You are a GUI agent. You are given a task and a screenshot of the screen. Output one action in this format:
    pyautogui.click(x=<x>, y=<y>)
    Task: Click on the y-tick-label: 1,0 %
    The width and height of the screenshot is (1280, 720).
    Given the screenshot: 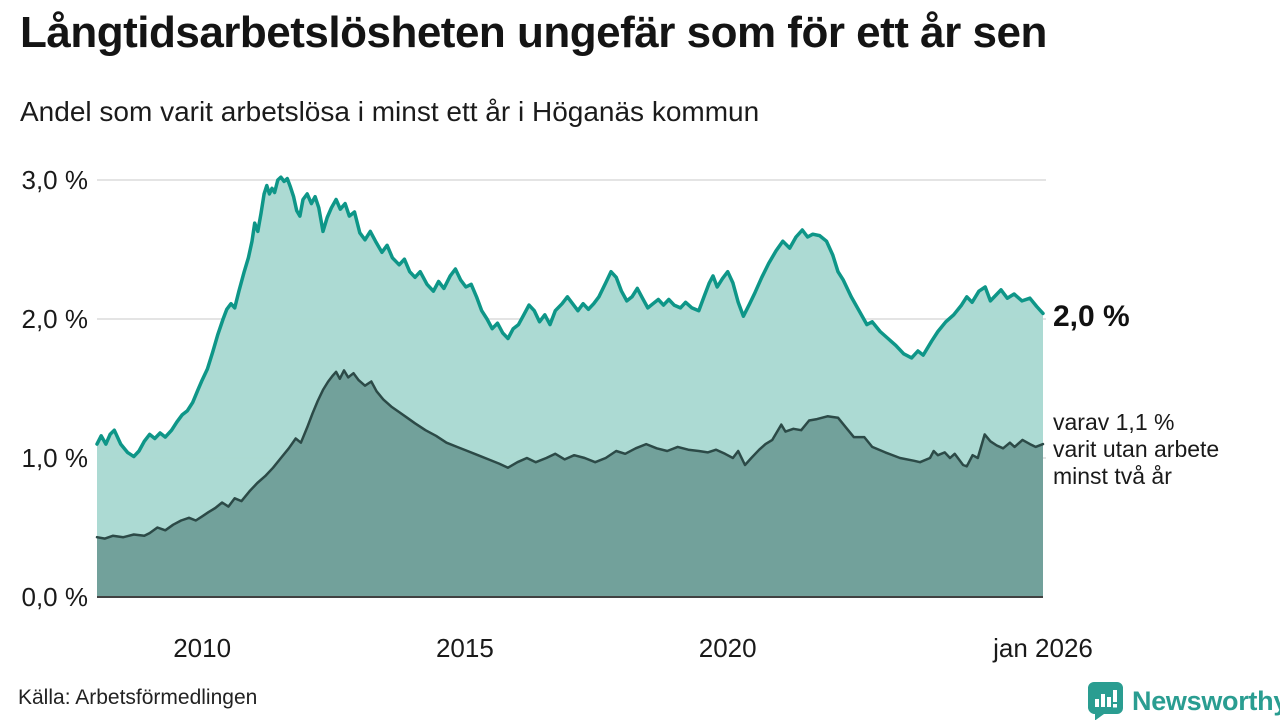 What is the action you would take?
    pyautogui.click(x=55, y=458)
    